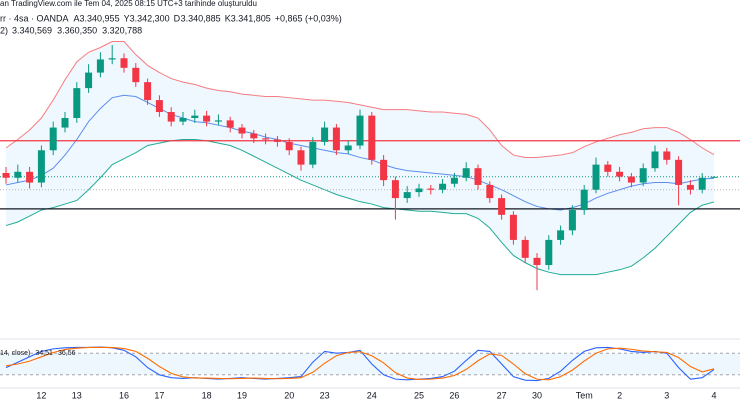 The image size is (740, 420). I want to click on header-symbol: rr · 4sa · OANDA, so click(34, 18).